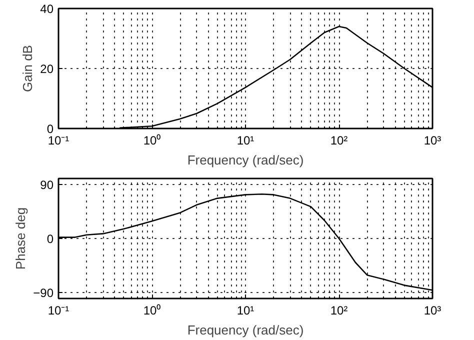 The height and width of the screenshot is (340, 474). Describe the element at coordinates (47, 69) in the screenshot. I see `y-tick-label: 20` at that location.